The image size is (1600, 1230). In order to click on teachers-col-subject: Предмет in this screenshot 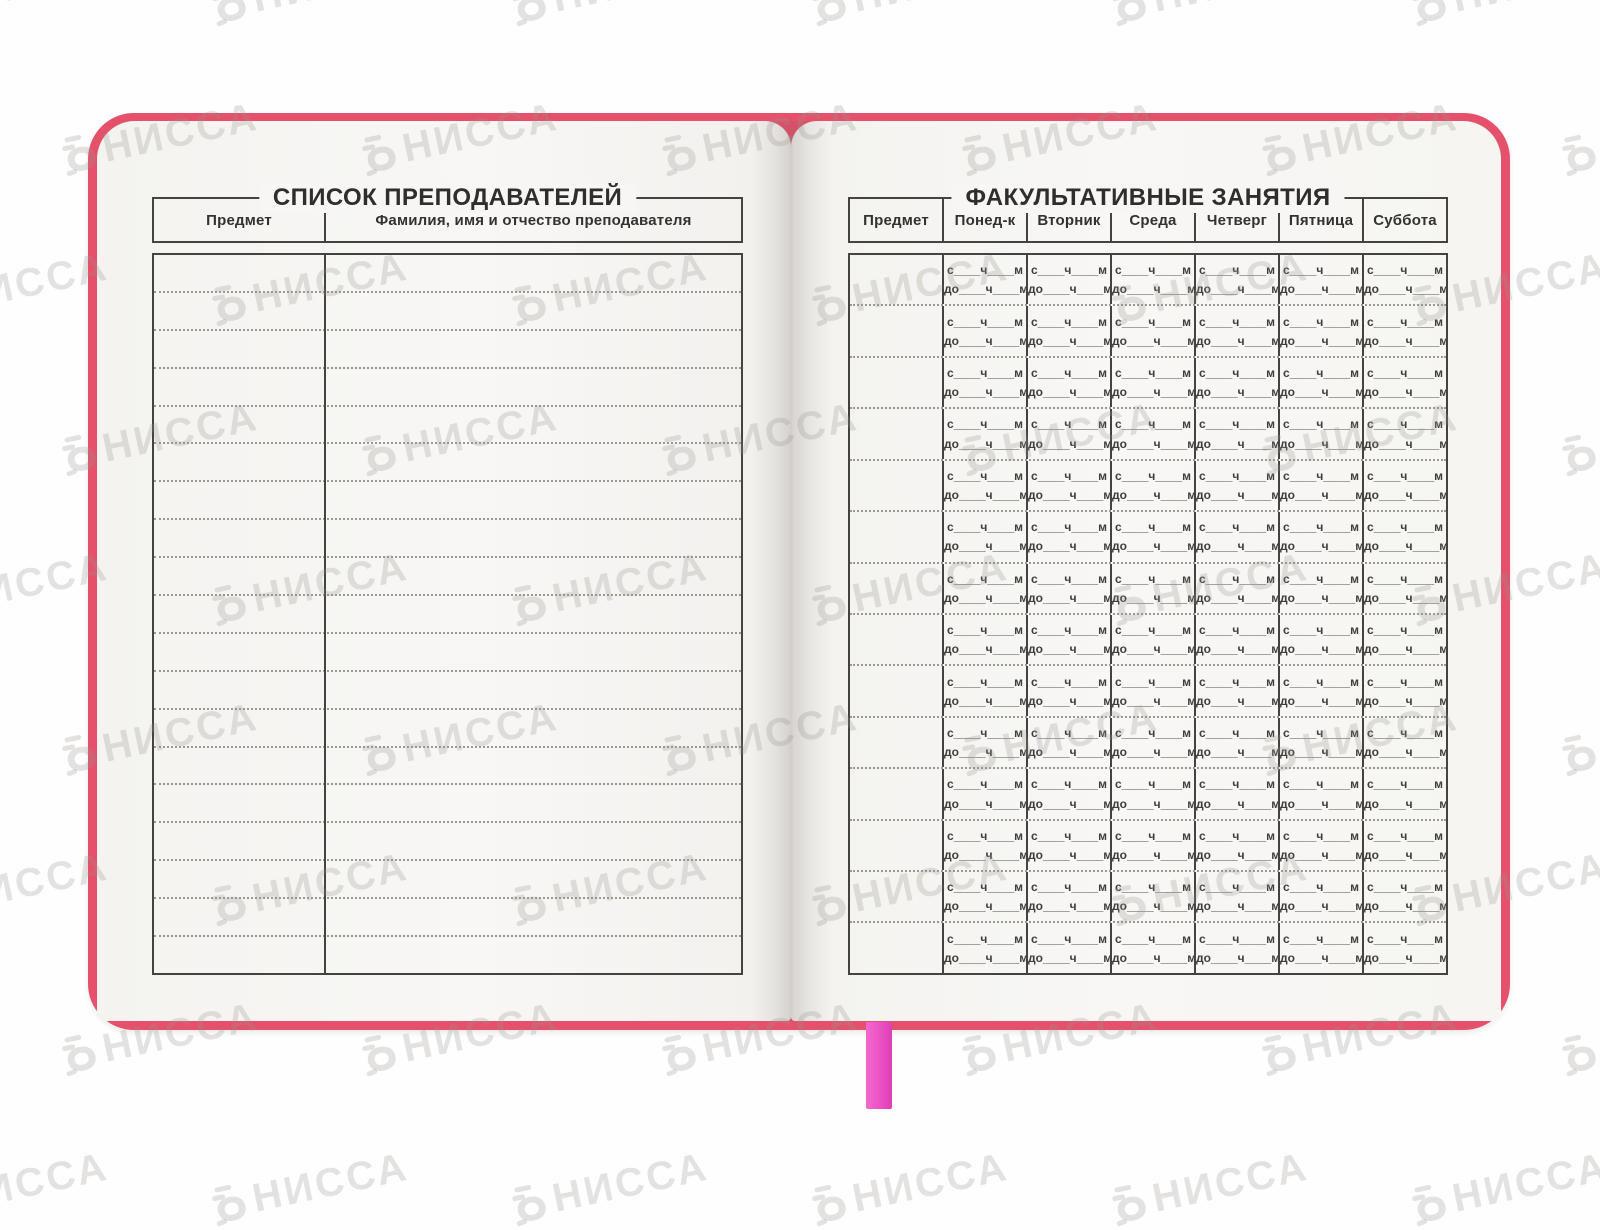, I will do `click(239, 220)`.